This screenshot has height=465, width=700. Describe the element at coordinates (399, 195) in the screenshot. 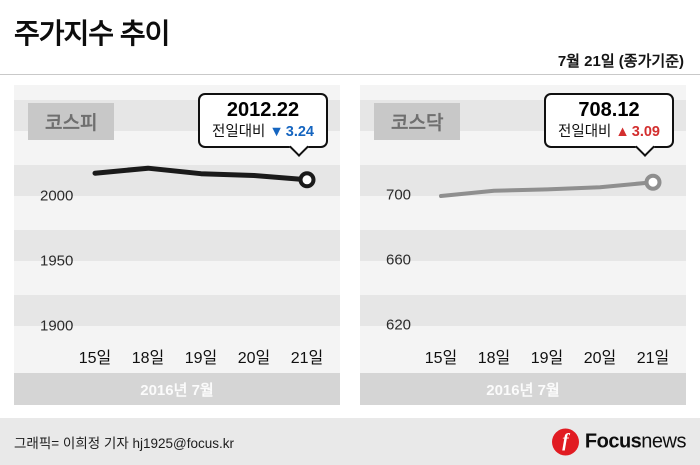

I see `y-tick-label: 700` at that location.